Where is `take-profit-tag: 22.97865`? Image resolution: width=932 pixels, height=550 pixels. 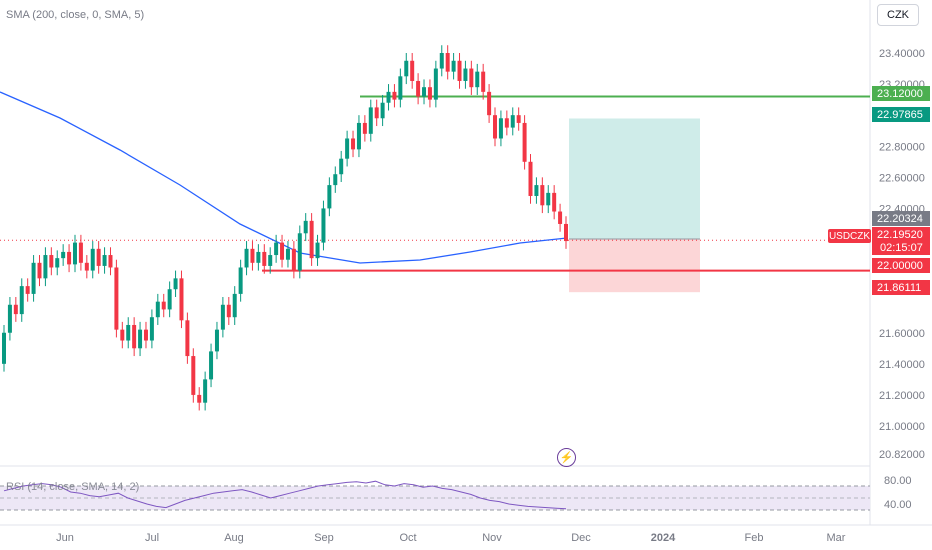
take-profit-tag: 22.97865 is located at coordinates (901, 114).